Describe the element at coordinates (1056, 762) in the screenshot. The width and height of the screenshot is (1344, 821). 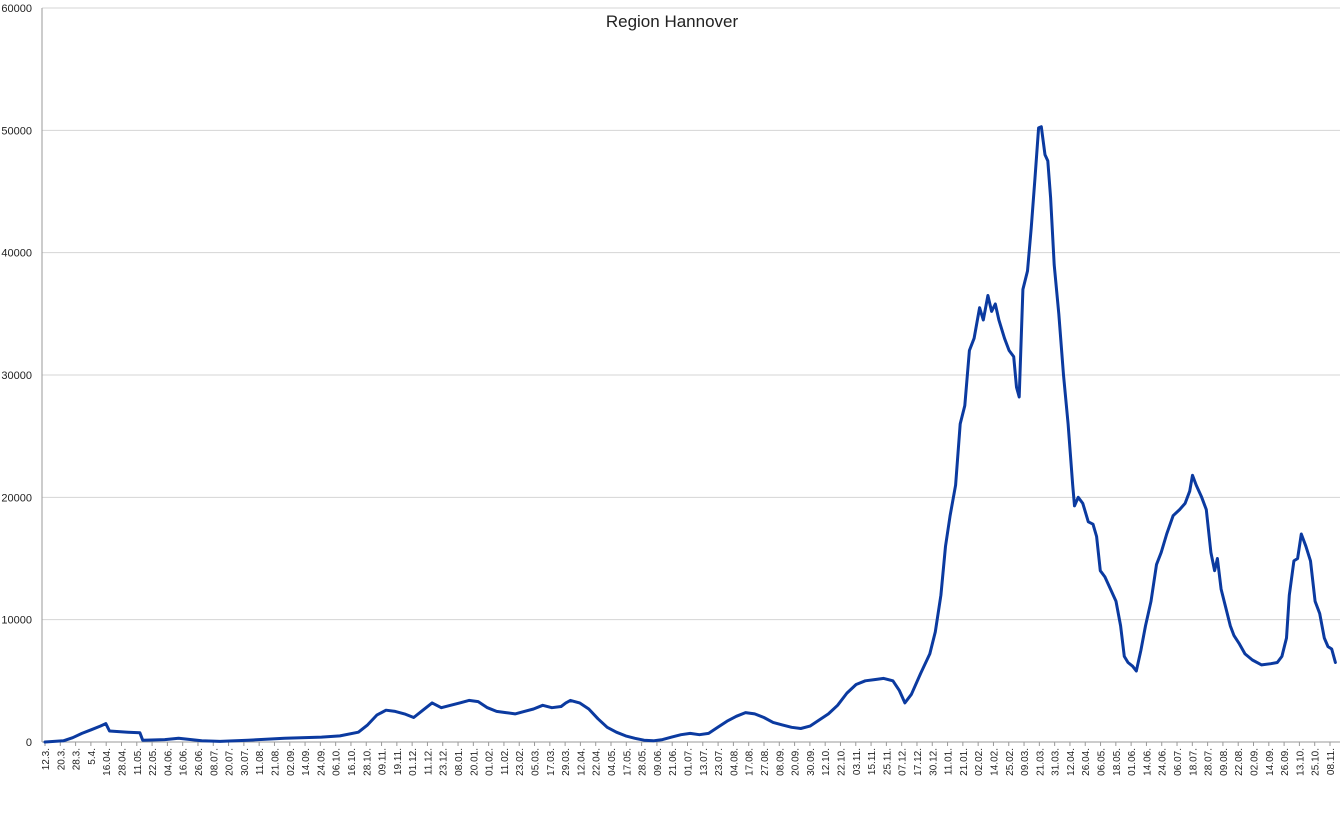
I see `x-tick-label: 31.03.` at that location.